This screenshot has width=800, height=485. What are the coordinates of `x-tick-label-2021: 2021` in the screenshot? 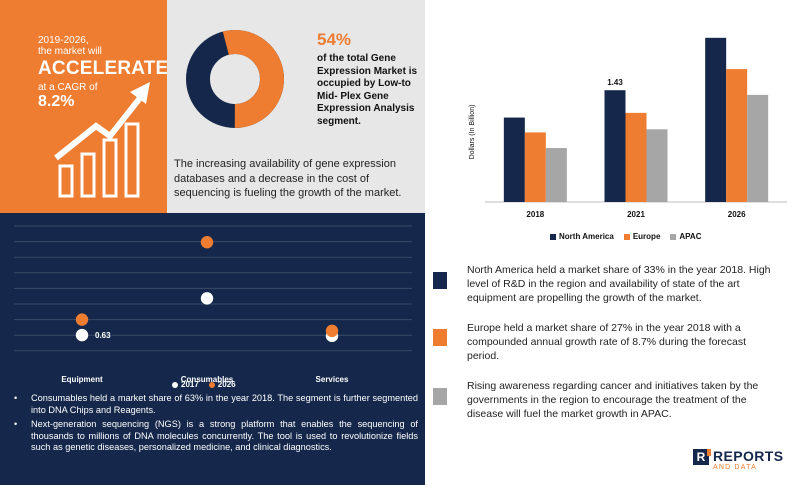 It's located at (636, 214).